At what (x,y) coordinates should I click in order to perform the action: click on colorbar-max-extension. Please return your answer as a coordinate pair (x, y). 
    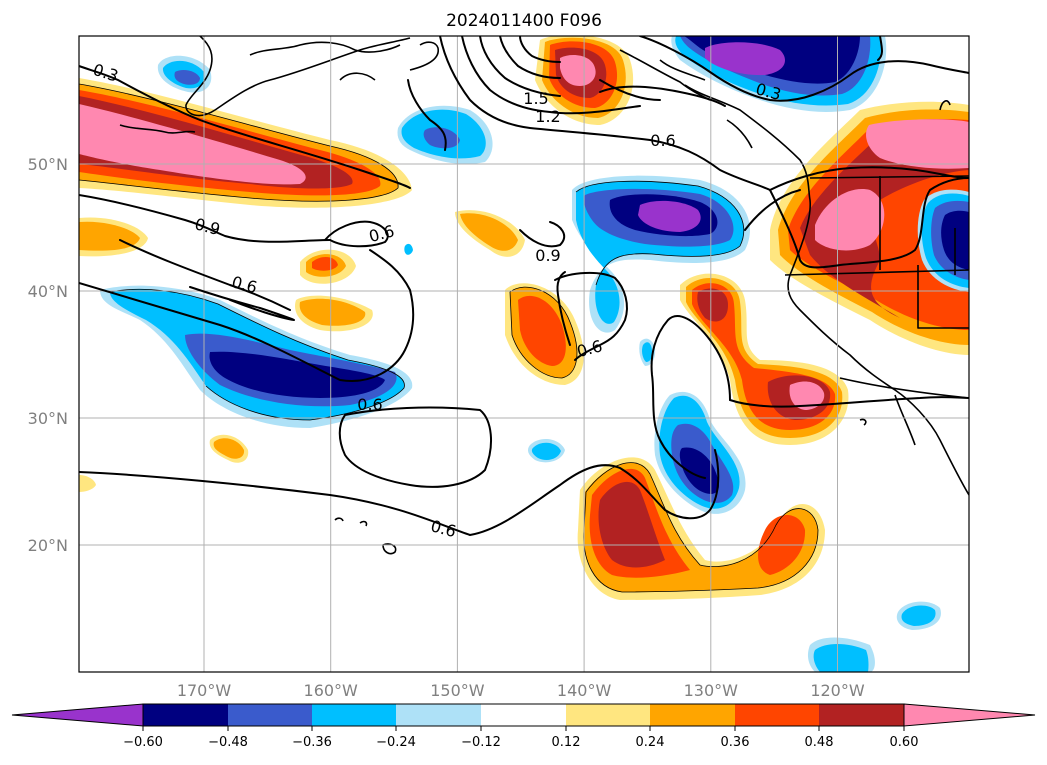
    Looking at the image, I should click on (969, 715).